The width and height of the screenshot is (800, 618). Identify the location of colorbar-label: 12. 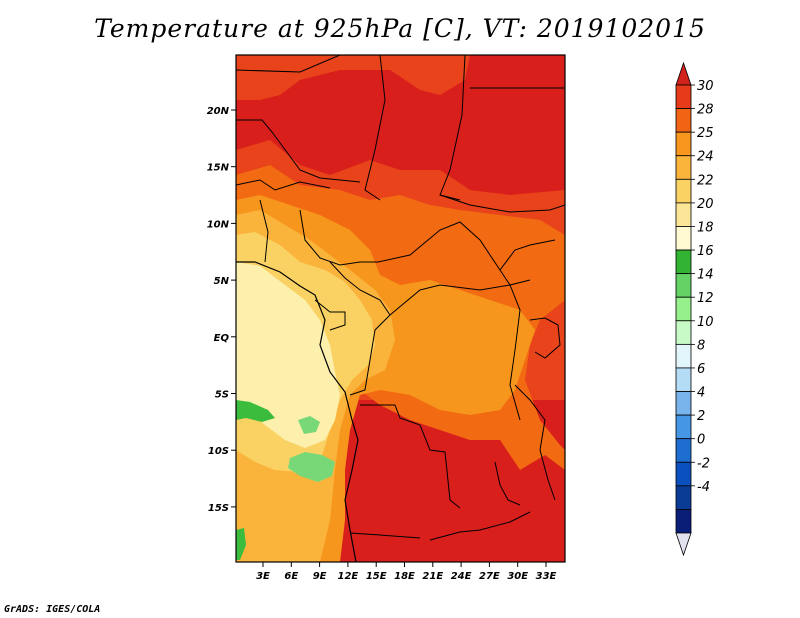
(705, 298).